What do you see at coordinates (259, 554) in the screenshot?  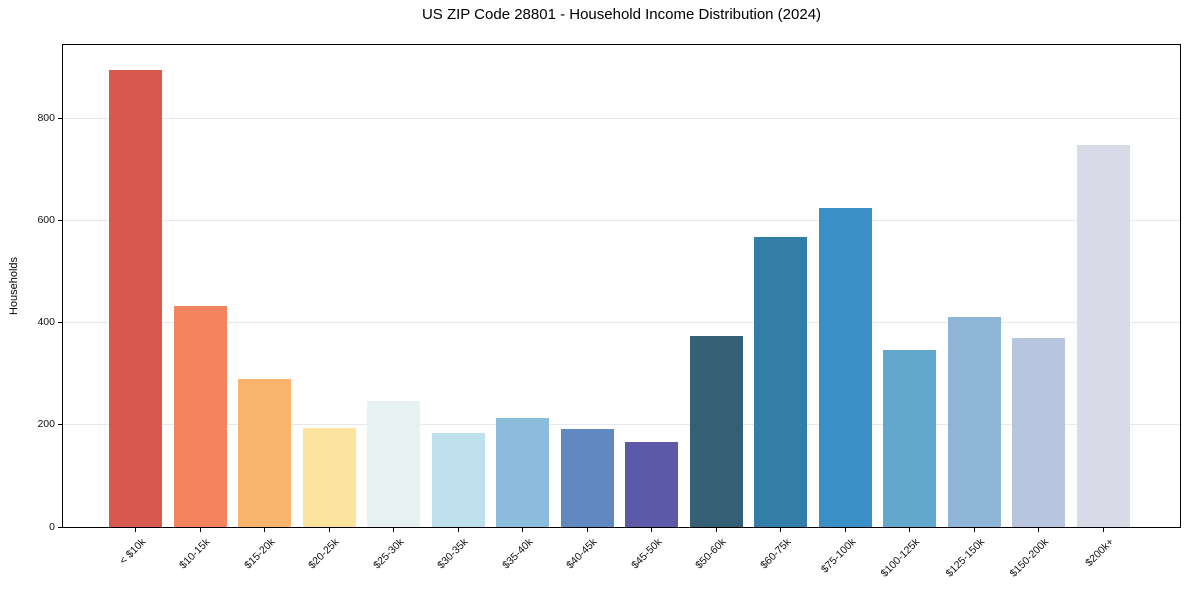 I see `x-tick-label: $15-20k` at bounding box center [259, 554].